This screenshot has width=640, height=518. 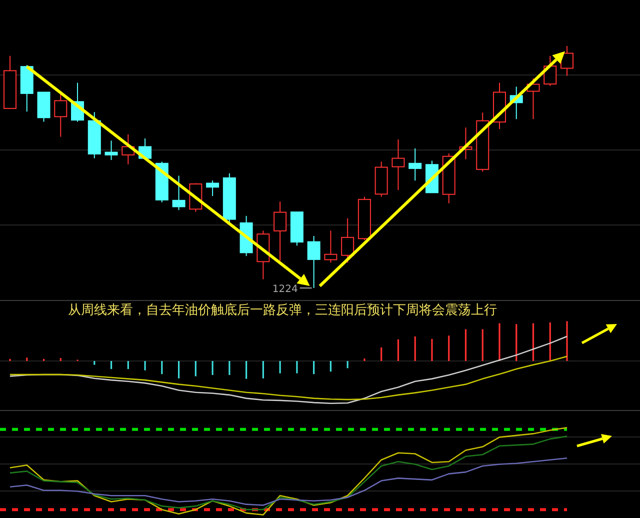 What do you see at coordinates (285, 289) in the screenshot?
I see `annotation: 1224` at bounding box center [285, 289].